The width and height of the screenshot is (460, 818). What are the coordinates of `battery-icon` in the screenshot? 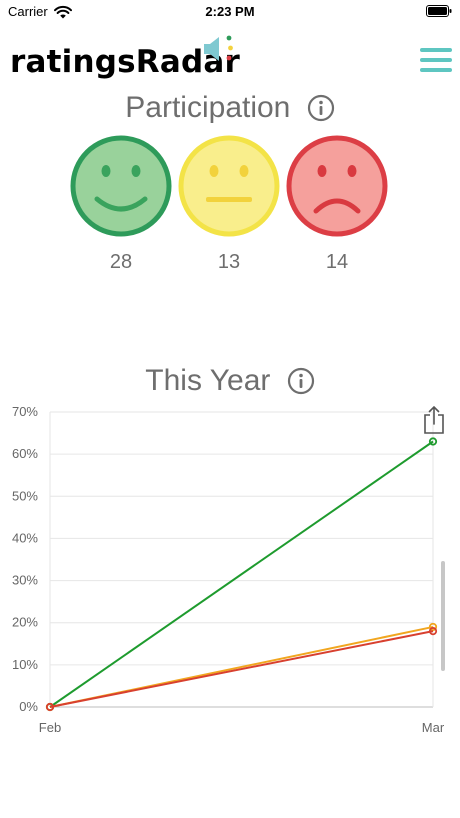 It's located at (439, 11).